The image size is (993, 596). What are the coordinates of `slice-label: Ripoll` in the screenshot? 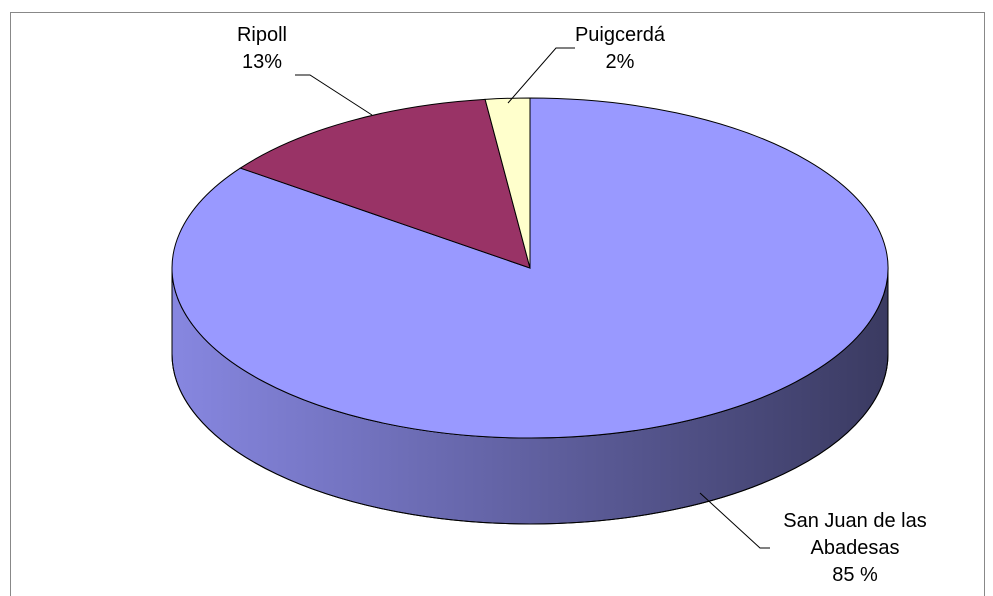 It's located at (262, 35).